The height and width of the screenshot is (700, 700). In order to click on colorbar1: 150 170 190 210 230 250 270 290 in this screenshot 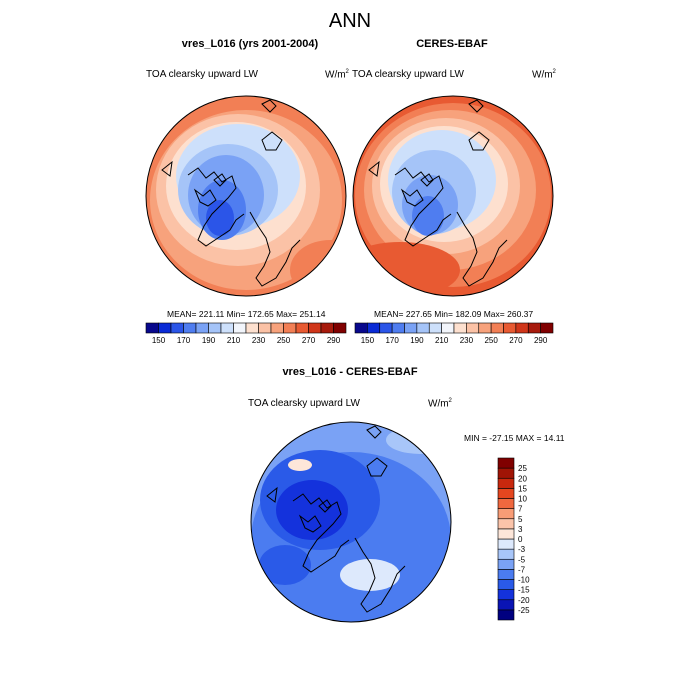, I will do `click(246, 333)`.